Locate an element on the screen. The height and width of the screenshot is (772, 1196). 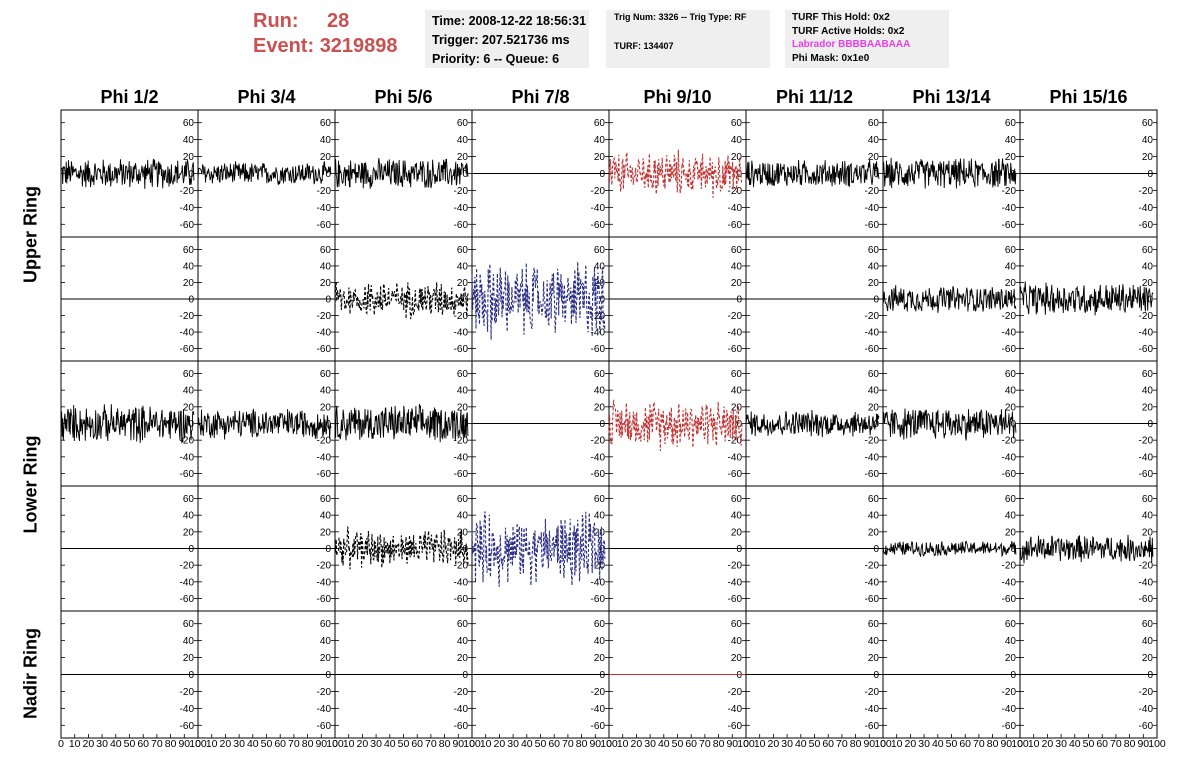
xtick-label: 70 is located at coordinates (1116, 744).